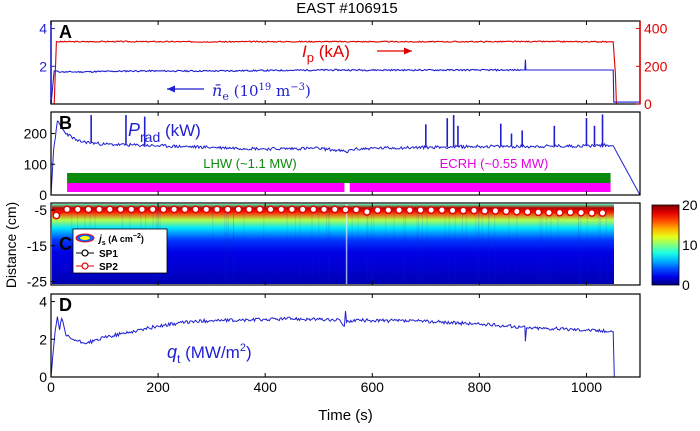  Describe the element at coordinates (108, 254) in the screenshot. I see `legend-sp1-label: SP1` at that location.